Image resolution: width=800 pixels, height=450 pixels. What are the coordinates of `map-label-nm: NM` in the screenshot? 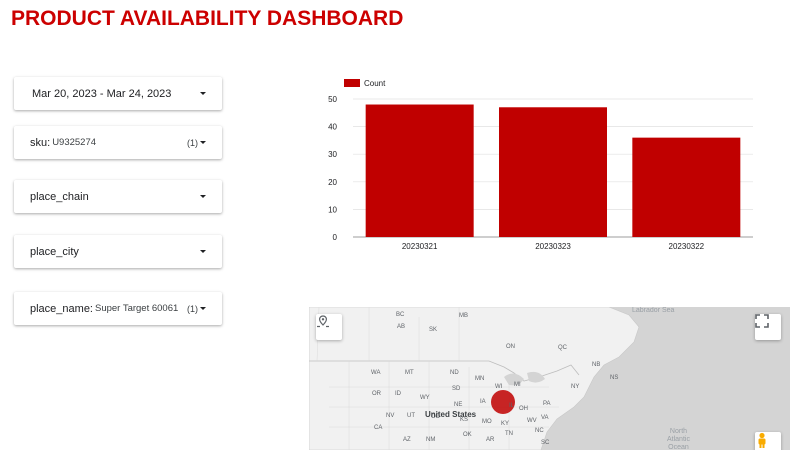 It's located at (431, 440).